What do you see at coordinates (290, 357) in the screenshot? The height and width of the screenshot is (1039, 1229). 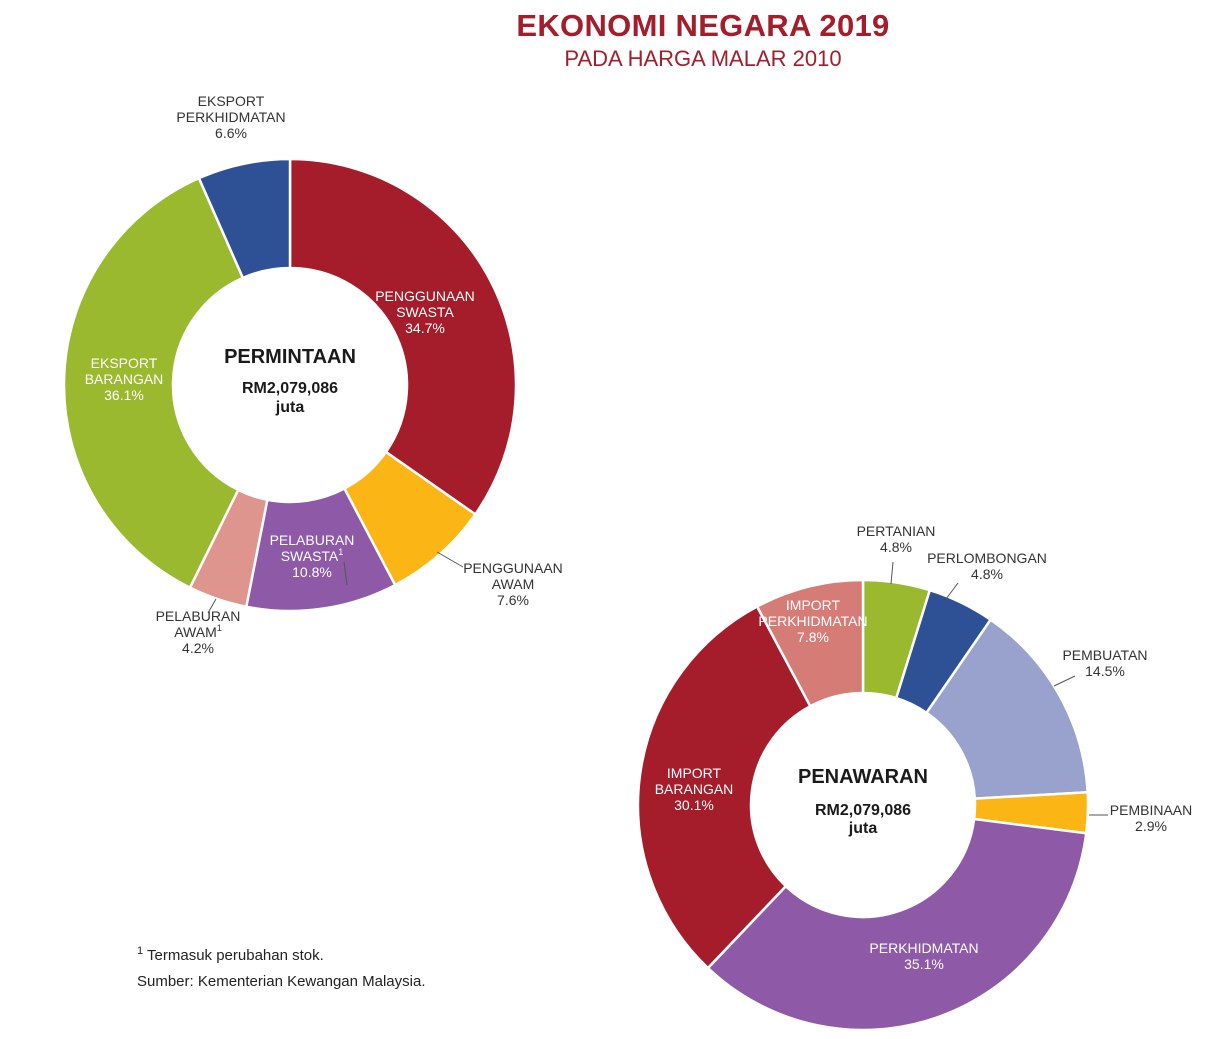 I see `center-title: PERMINTAAN` at bounding box center [290, 357].